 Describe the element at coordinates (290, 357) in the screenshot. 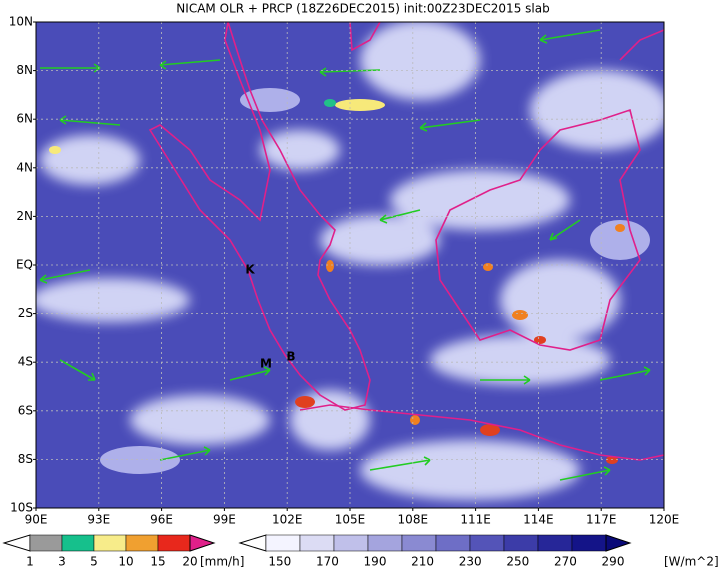

I see `place-label: B` at that location.